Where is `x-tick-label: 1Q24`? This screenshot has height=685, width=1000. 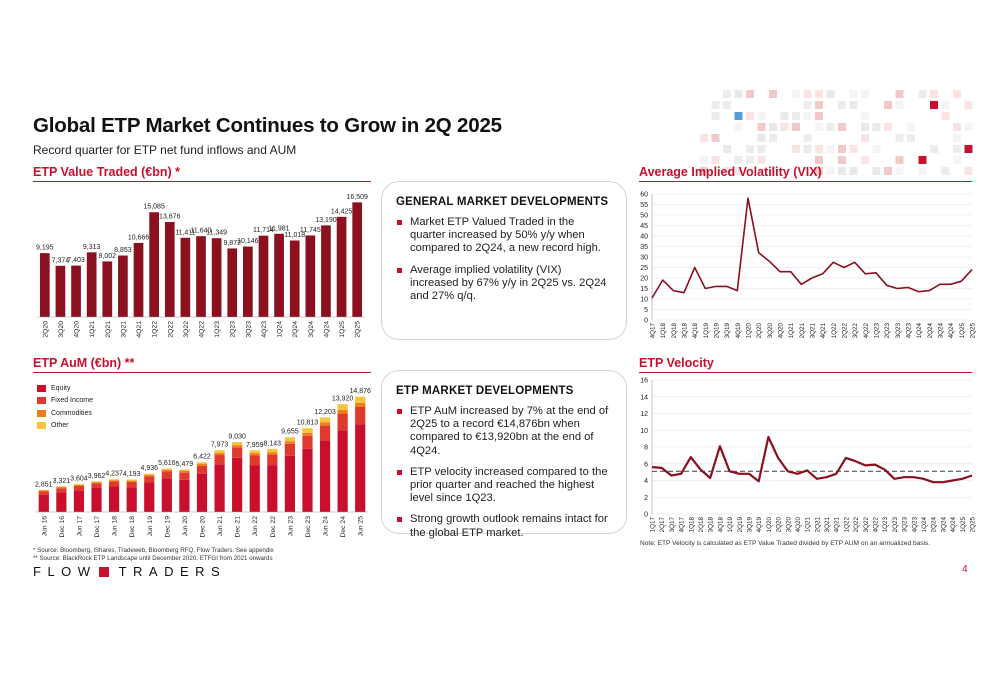
x-tick-label: 1Q24 is located at coordinates (919, 331).